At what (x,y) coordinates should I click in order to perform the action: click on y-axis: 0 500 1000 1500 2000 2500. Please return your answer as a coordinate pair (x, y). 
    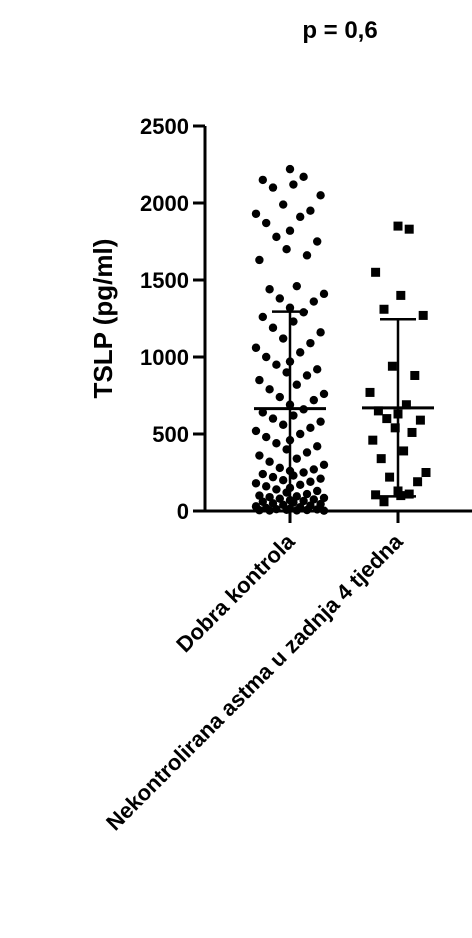
    Looking at the image, I should click on (173, 319).